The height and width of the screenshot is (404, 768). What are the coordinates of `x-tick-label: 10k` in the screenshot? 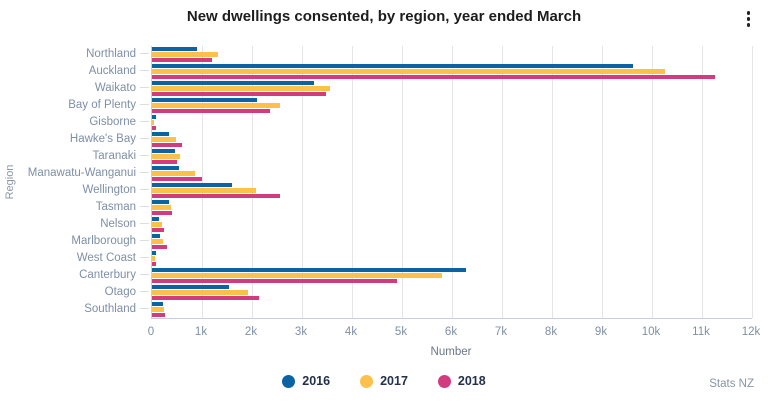 It's located at (651, 332).